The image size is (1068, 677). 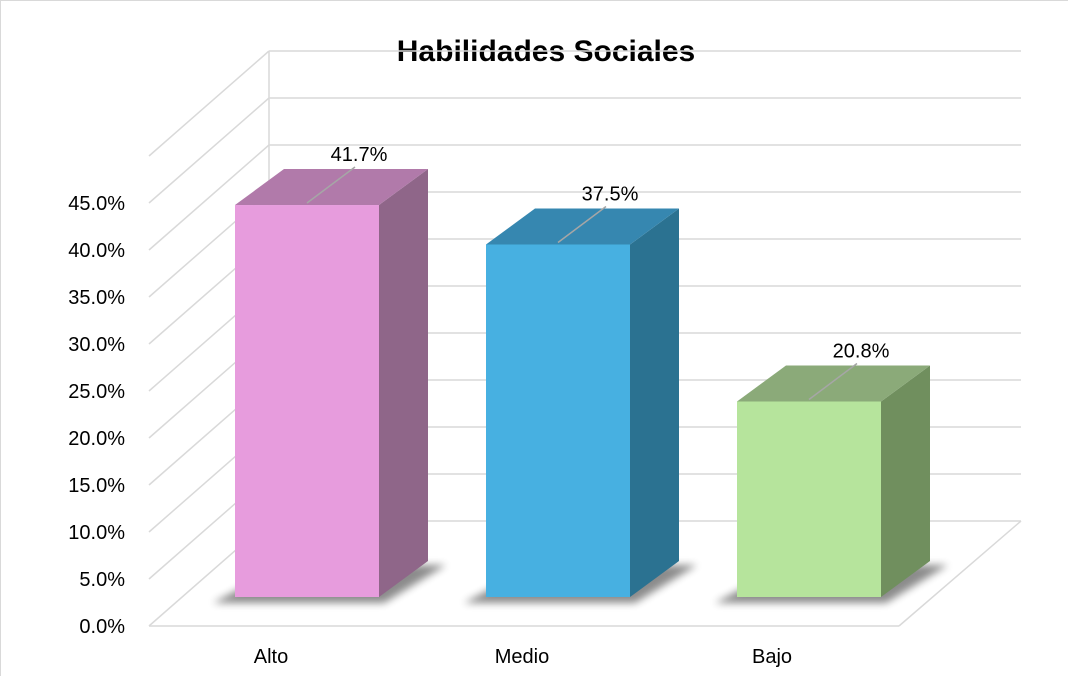 What do you see at coordinates (96, 486) in the screenshot?
I see `y-tick-label: 15.0%` at bounding box center [96, 486].